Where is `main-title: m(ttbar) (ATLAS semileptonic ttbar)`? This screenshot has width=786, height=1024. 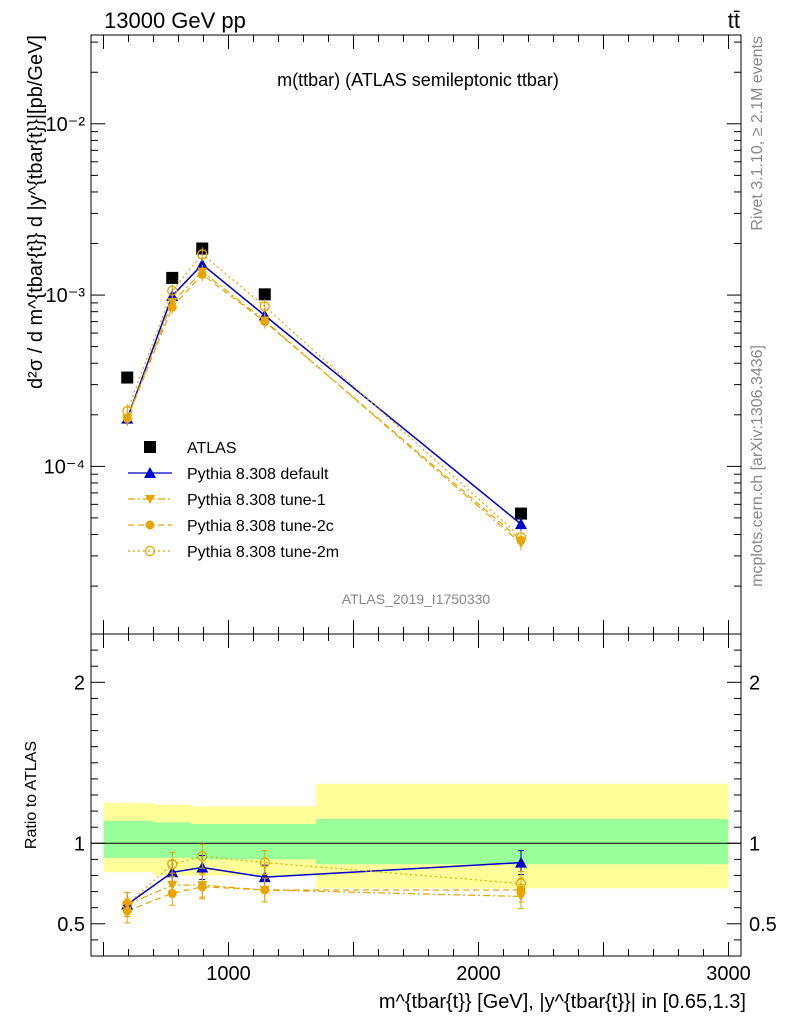
main-title: m(ttbar) (ATLAS semileptonic ttbar) is located at coordinates (418, 80).